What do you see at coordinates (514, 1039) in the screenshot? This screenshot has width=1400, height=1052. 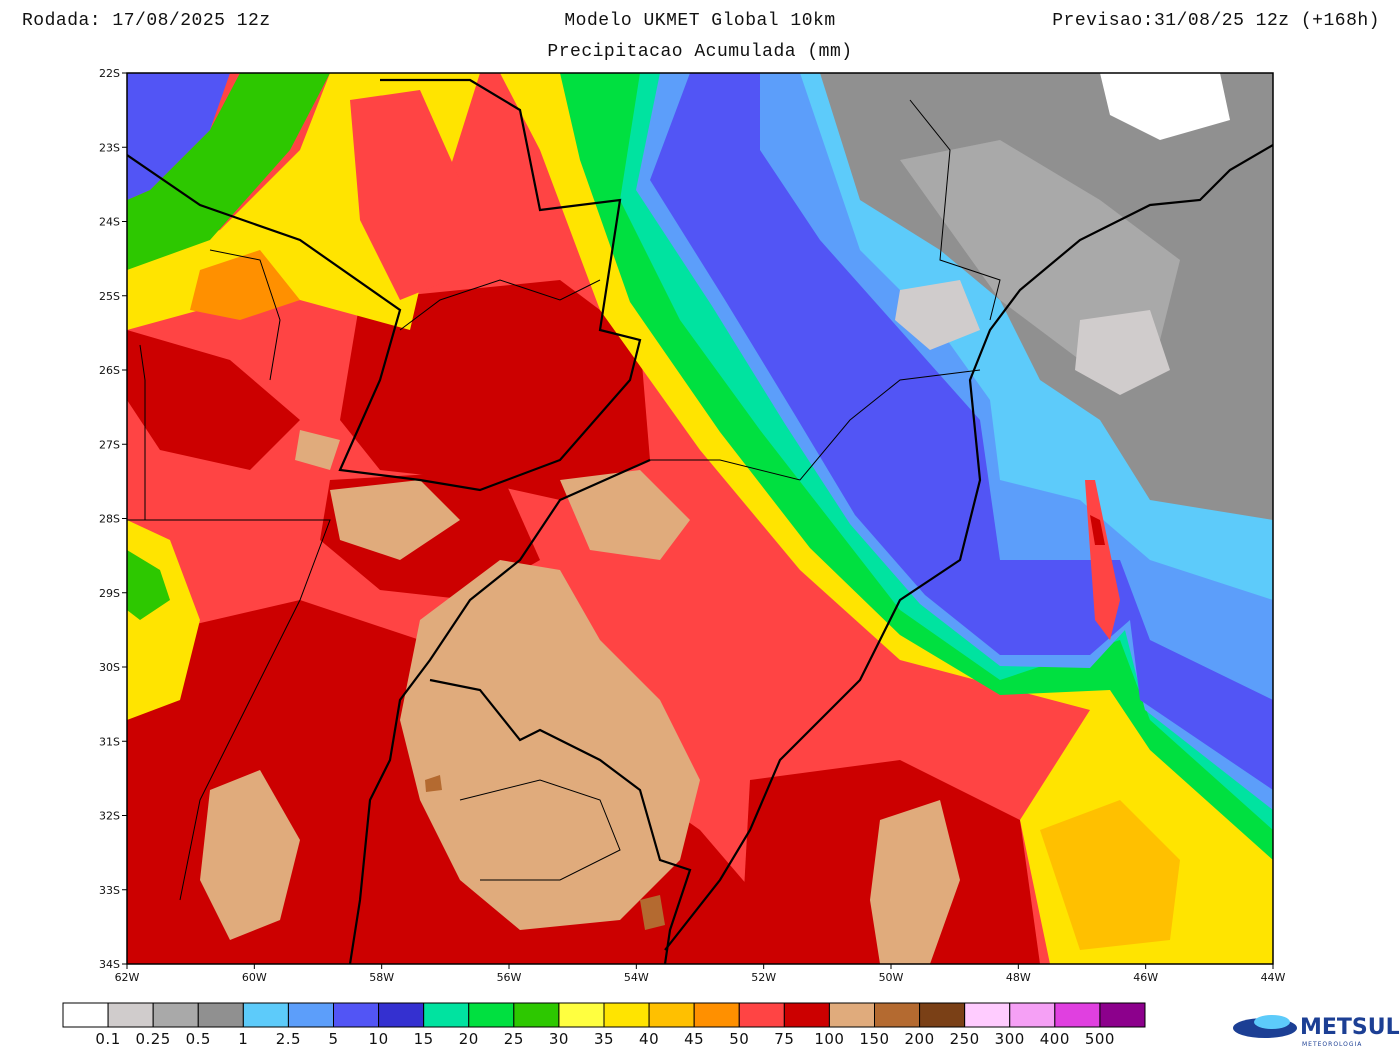 I see `legend-label: 25` at bounding box center [514, 1039].